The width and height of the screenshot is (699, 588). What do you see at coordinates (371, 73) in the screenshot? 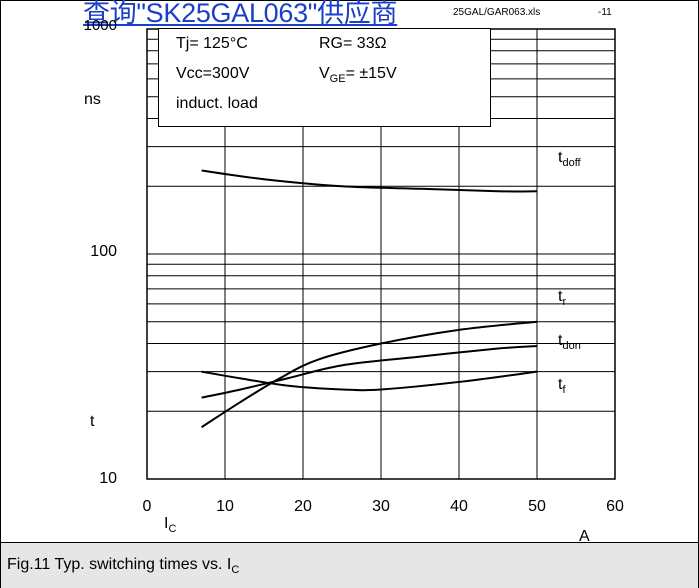
I see `condition-vge-suffix: = ±15V` at bounding box center [371, 73].